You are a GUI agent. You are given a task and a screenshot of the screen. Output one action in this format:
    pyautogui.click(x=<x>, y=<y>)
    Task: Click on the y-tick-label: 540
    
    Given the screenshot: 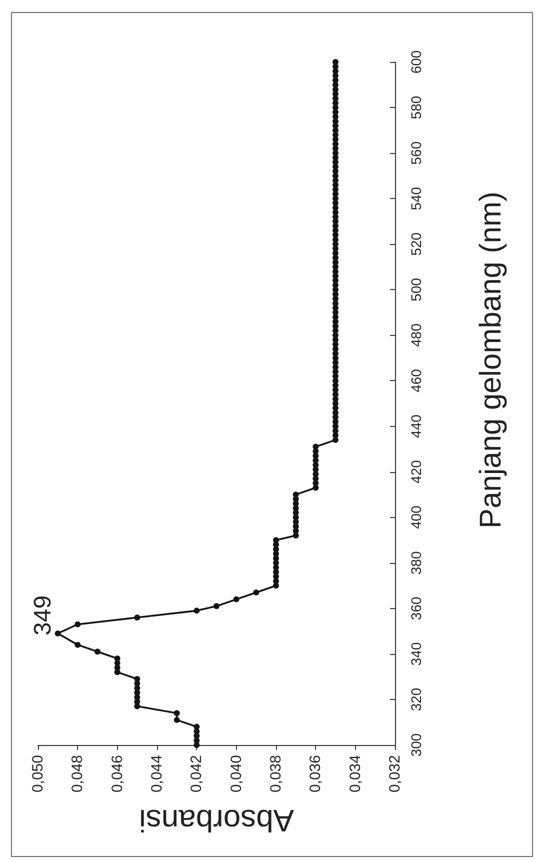 What is the action you would take?
    pyautogui.click(x=416, y=198)
    